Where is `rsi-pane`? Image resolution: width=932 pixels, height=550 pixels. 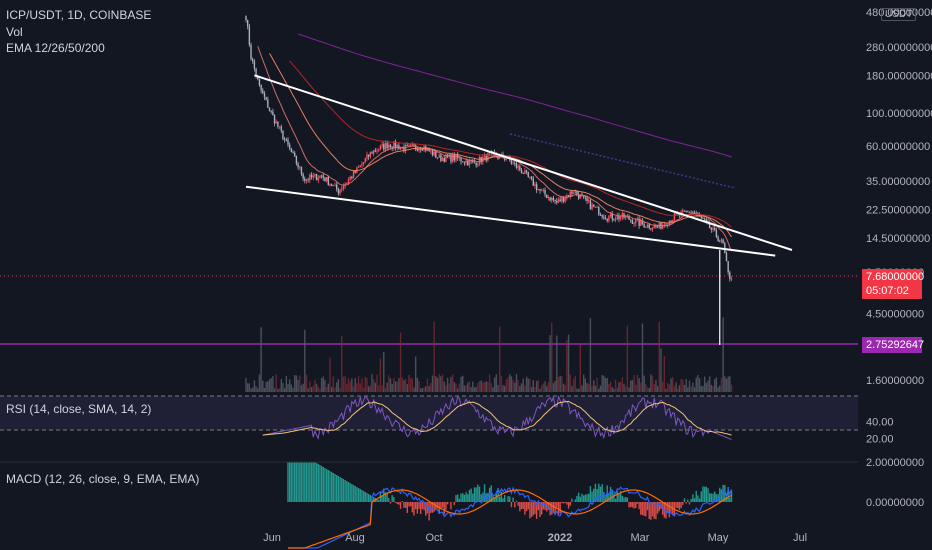
rsi-pane is located at coordinates (429, 417).